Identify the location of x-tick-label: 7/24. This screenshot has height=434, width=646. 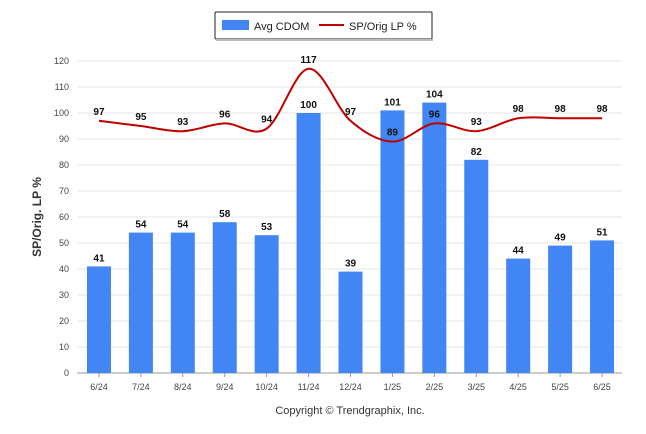
(141, 387).